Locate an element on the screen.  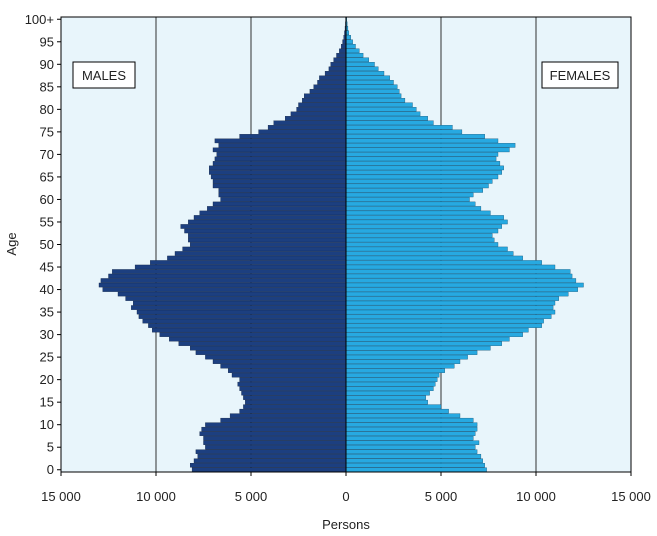
y-tick-label: 45 is located at coordinates (47, 267).